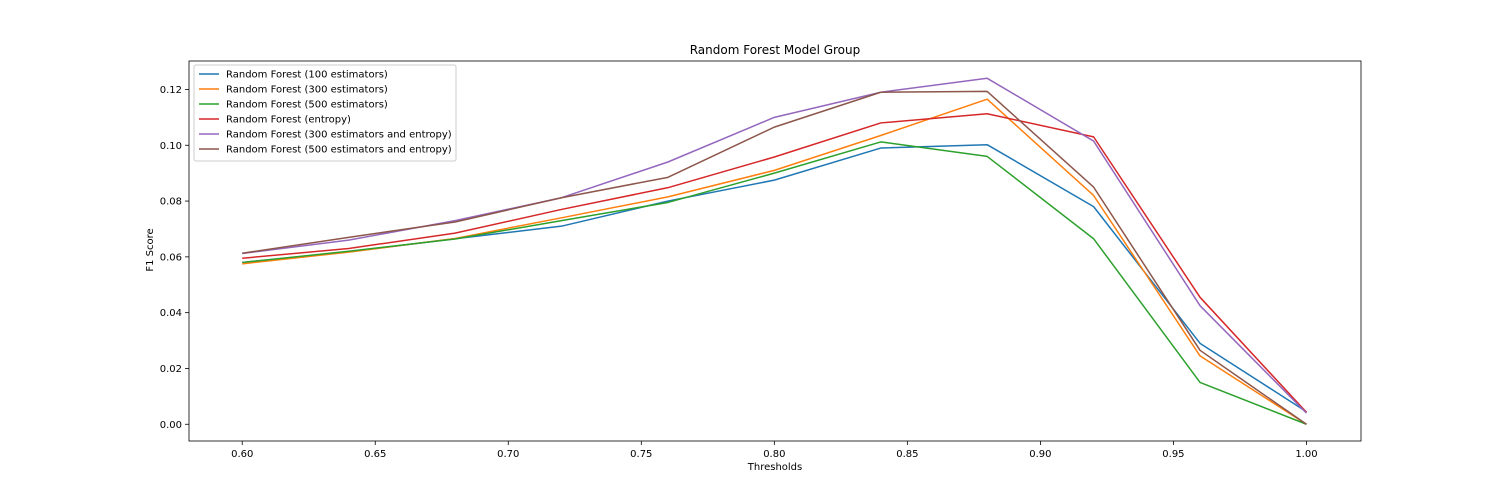  I want to click on x-axis-label: Thresholds, so click(775, 467).